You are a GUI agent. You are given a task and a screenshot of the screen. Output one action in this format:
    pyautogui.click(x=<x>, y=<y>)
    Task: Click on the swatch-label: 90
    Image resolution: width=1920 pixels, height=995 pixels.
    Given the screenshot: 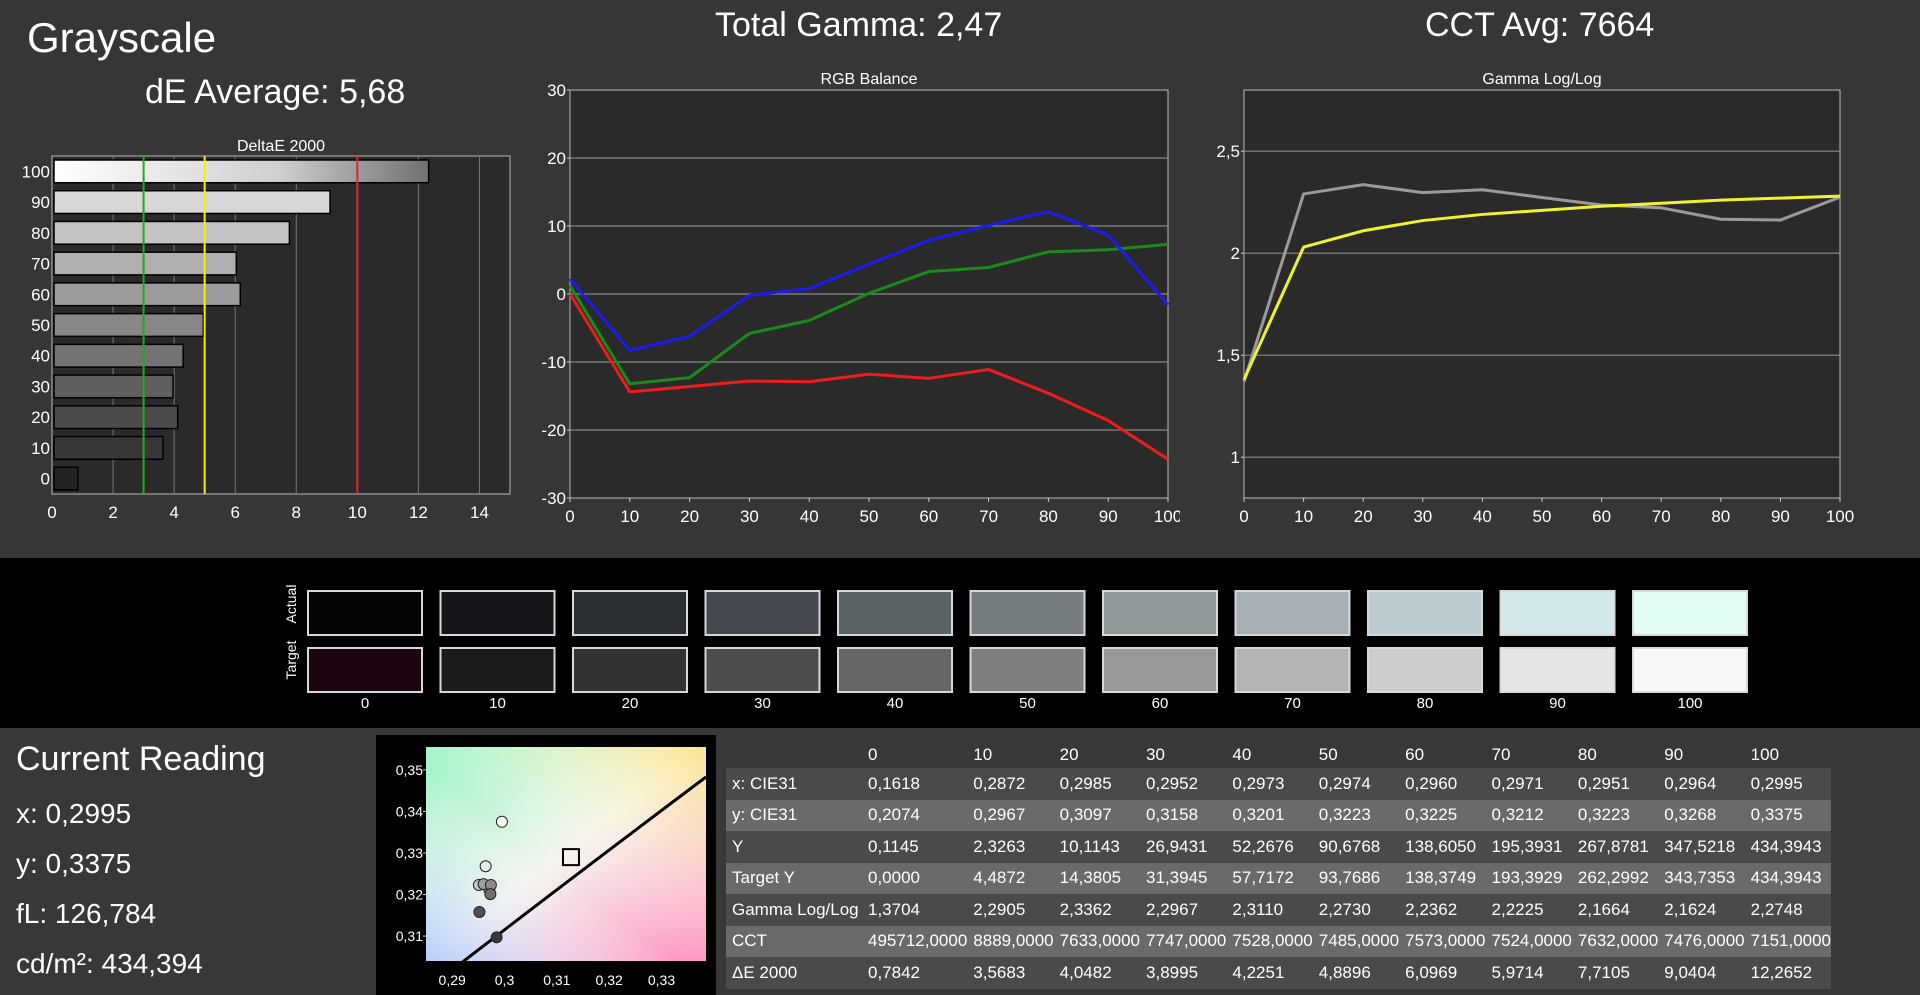 What is the action you would take?
    pyautogui.click(x=1557, y=703)
    